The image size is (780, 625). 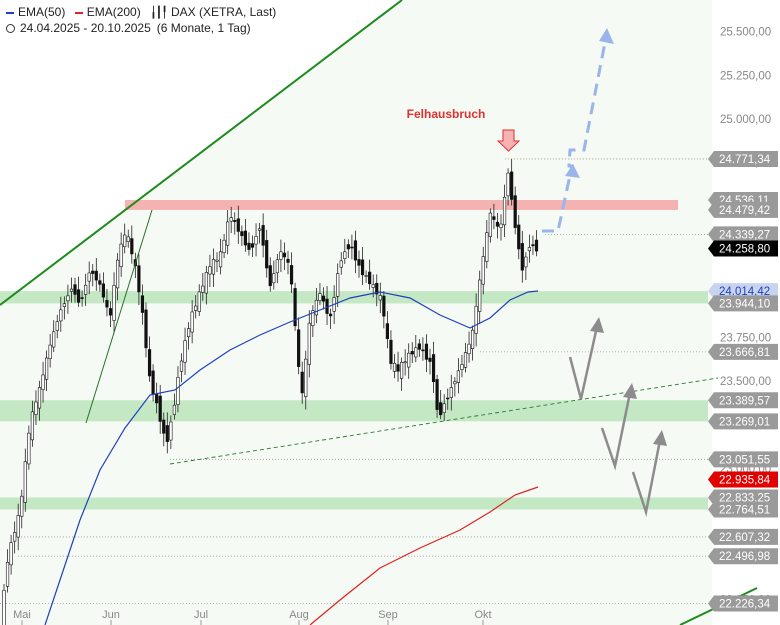 What do you see at coordinates (744, 498) in the screenshot?
I see `svg-text: 22.833,25` at bounding box center [744, 498].